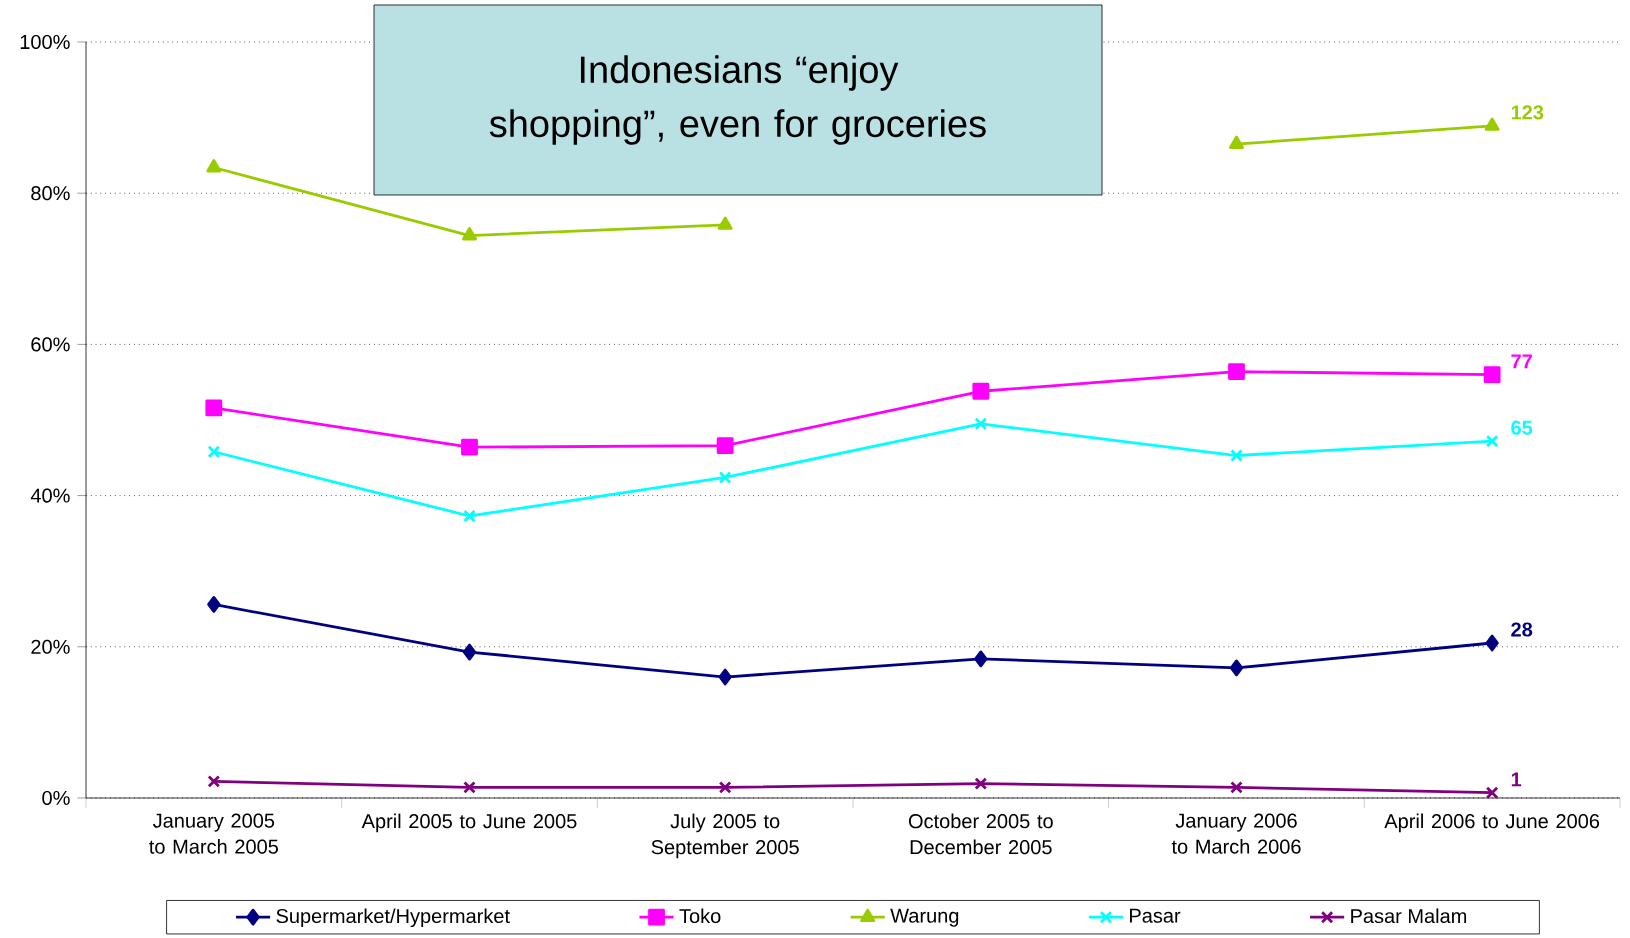  Describe the element at coordinates (56, 798) in the screenshot. I see `y-tick-label: 0%` at that location.